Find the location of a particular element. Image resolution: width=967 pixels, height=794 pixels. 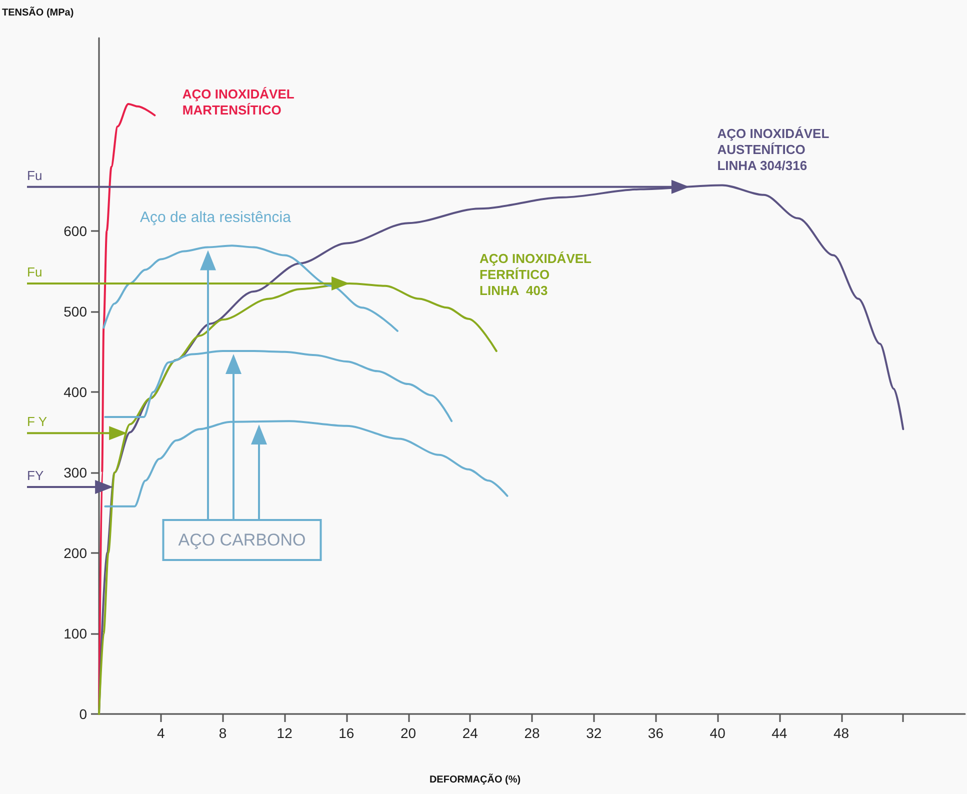

x-tick-label: 4 is located at coordinates (160, 733).